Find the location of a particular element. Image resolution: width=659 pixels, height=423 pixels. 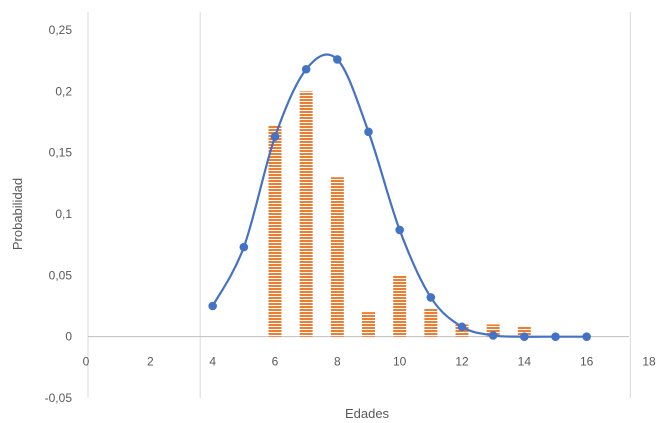

x-tick-label: 4 is located at coordinates (212, 362).